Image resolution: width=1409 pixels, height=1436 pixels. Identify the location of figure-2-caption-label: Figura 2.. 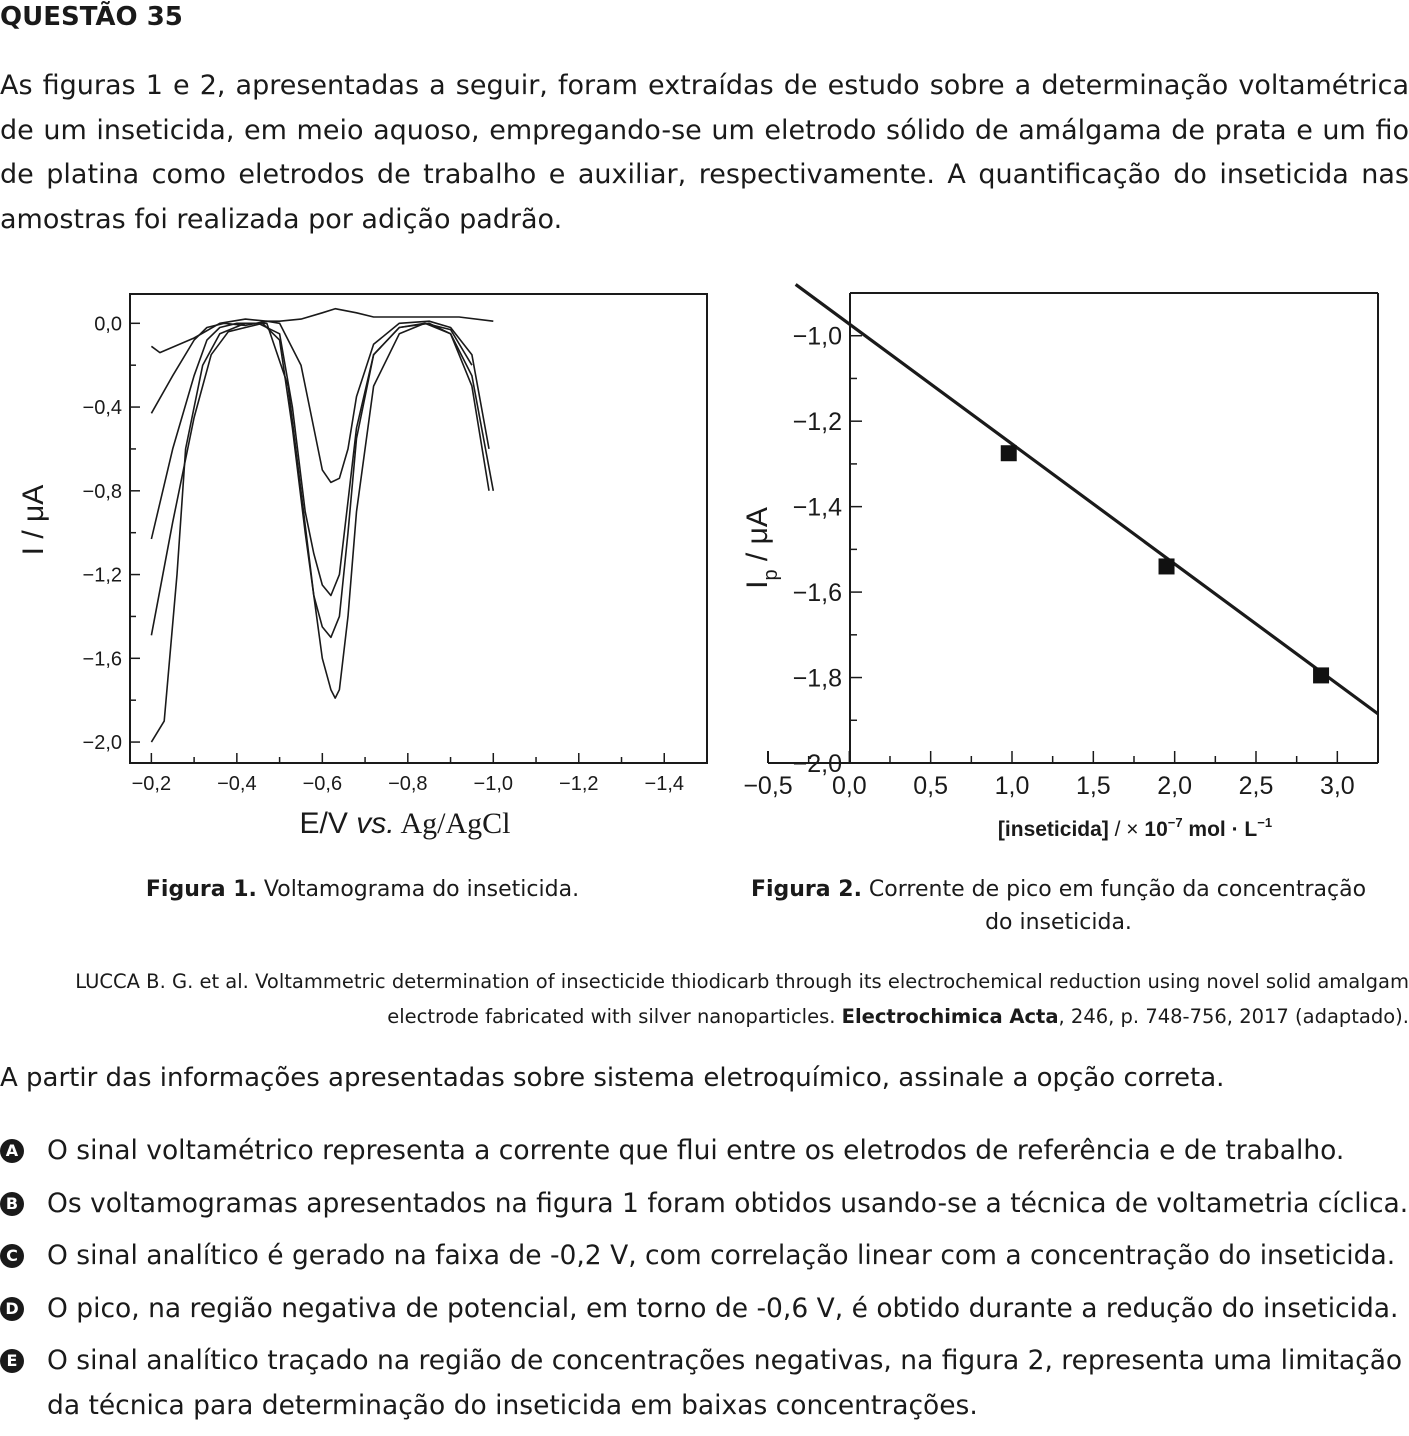
(806, 889).